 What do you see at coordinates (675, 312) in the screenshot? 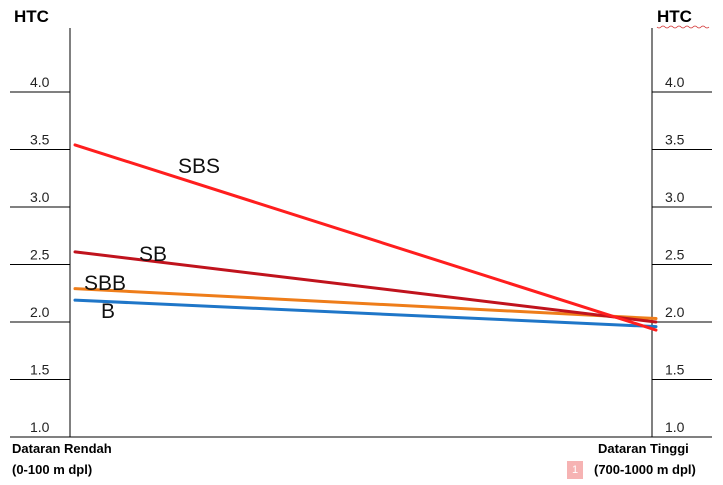
I see `right-tick-label-2-0: 2.0` at bounding box center [675, 312].